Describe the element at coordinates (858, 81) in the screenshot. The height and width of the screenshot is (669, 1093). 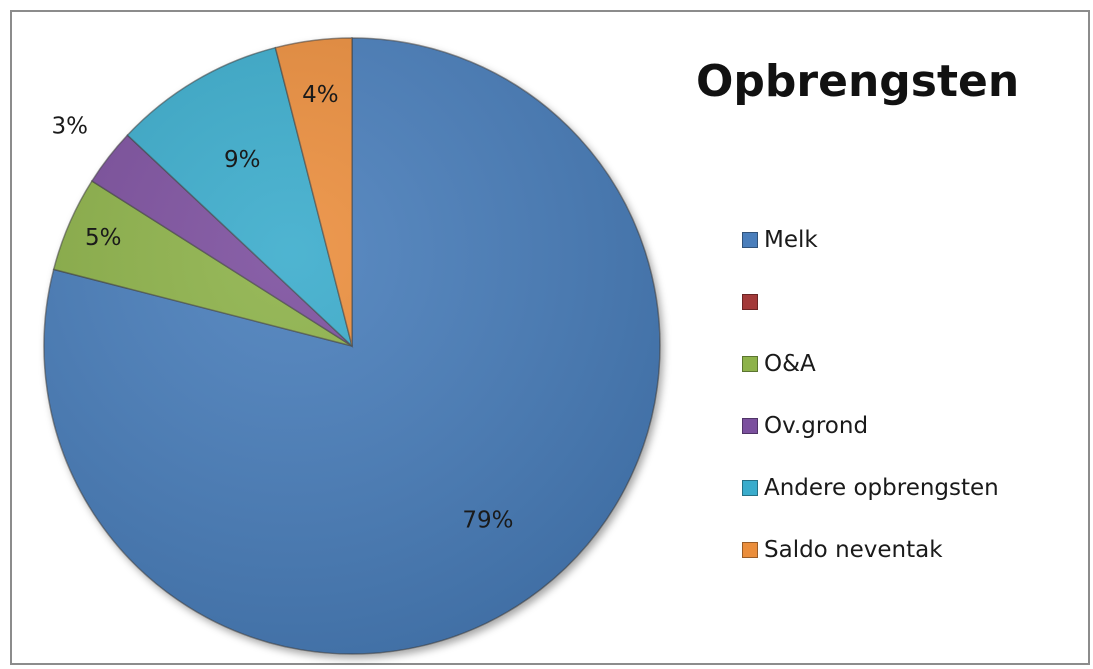
I see `chart-title: Opbrengsten` at that location.